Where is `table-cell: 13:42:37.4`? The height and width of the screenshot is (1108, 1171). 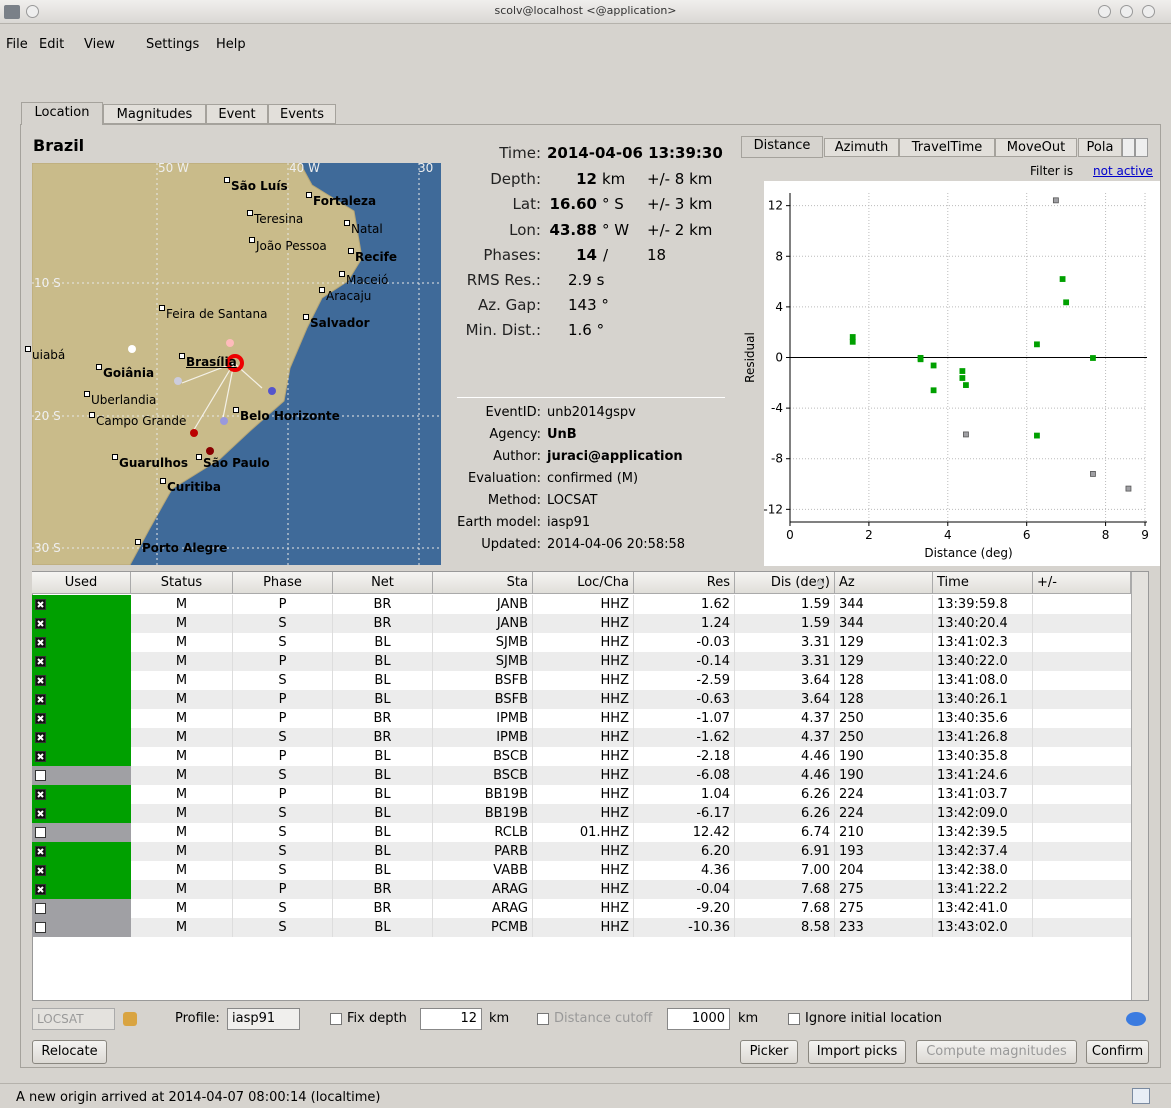
table-cell: 13:42:37.4 is located at coordinates (983, 851).